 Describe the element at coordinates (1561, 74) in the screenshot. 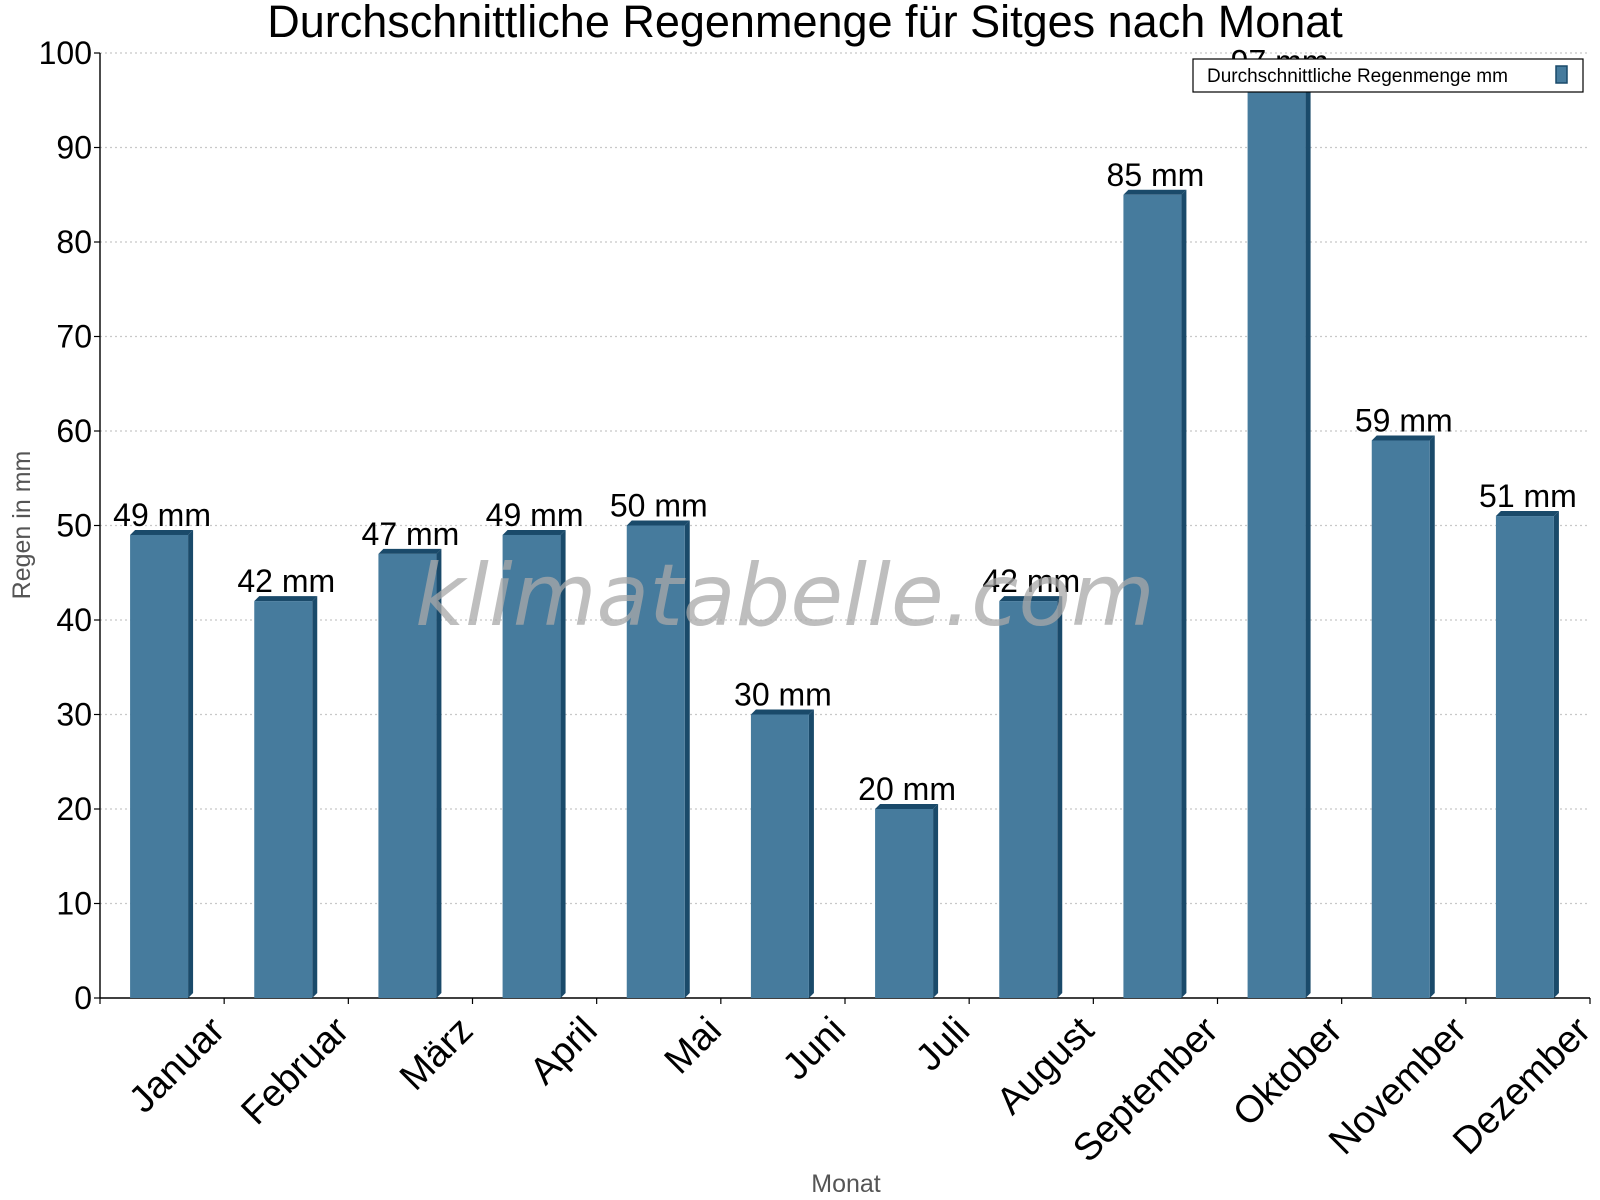

I see `legend-swatch` at that location.